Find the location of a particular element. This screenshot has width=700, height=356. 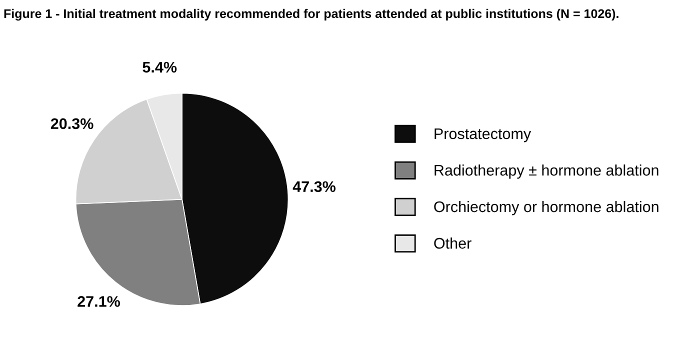

data-label: 47.3% is located at coordinates (314, 186).